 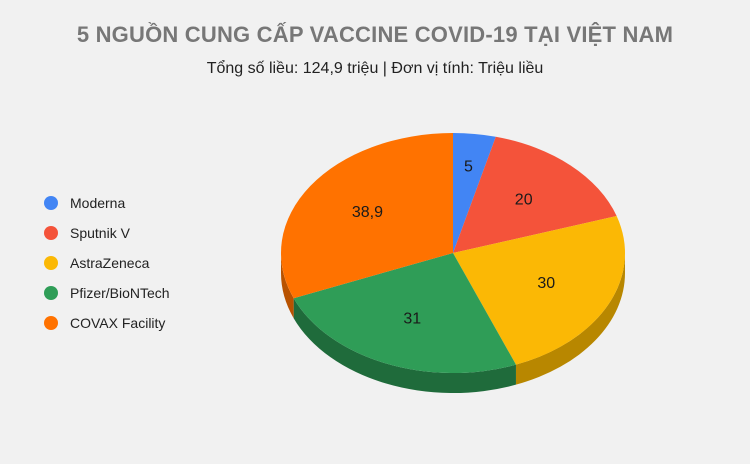 I want to click on legend-swatch-covax-facility, so click(x=51, y=323).